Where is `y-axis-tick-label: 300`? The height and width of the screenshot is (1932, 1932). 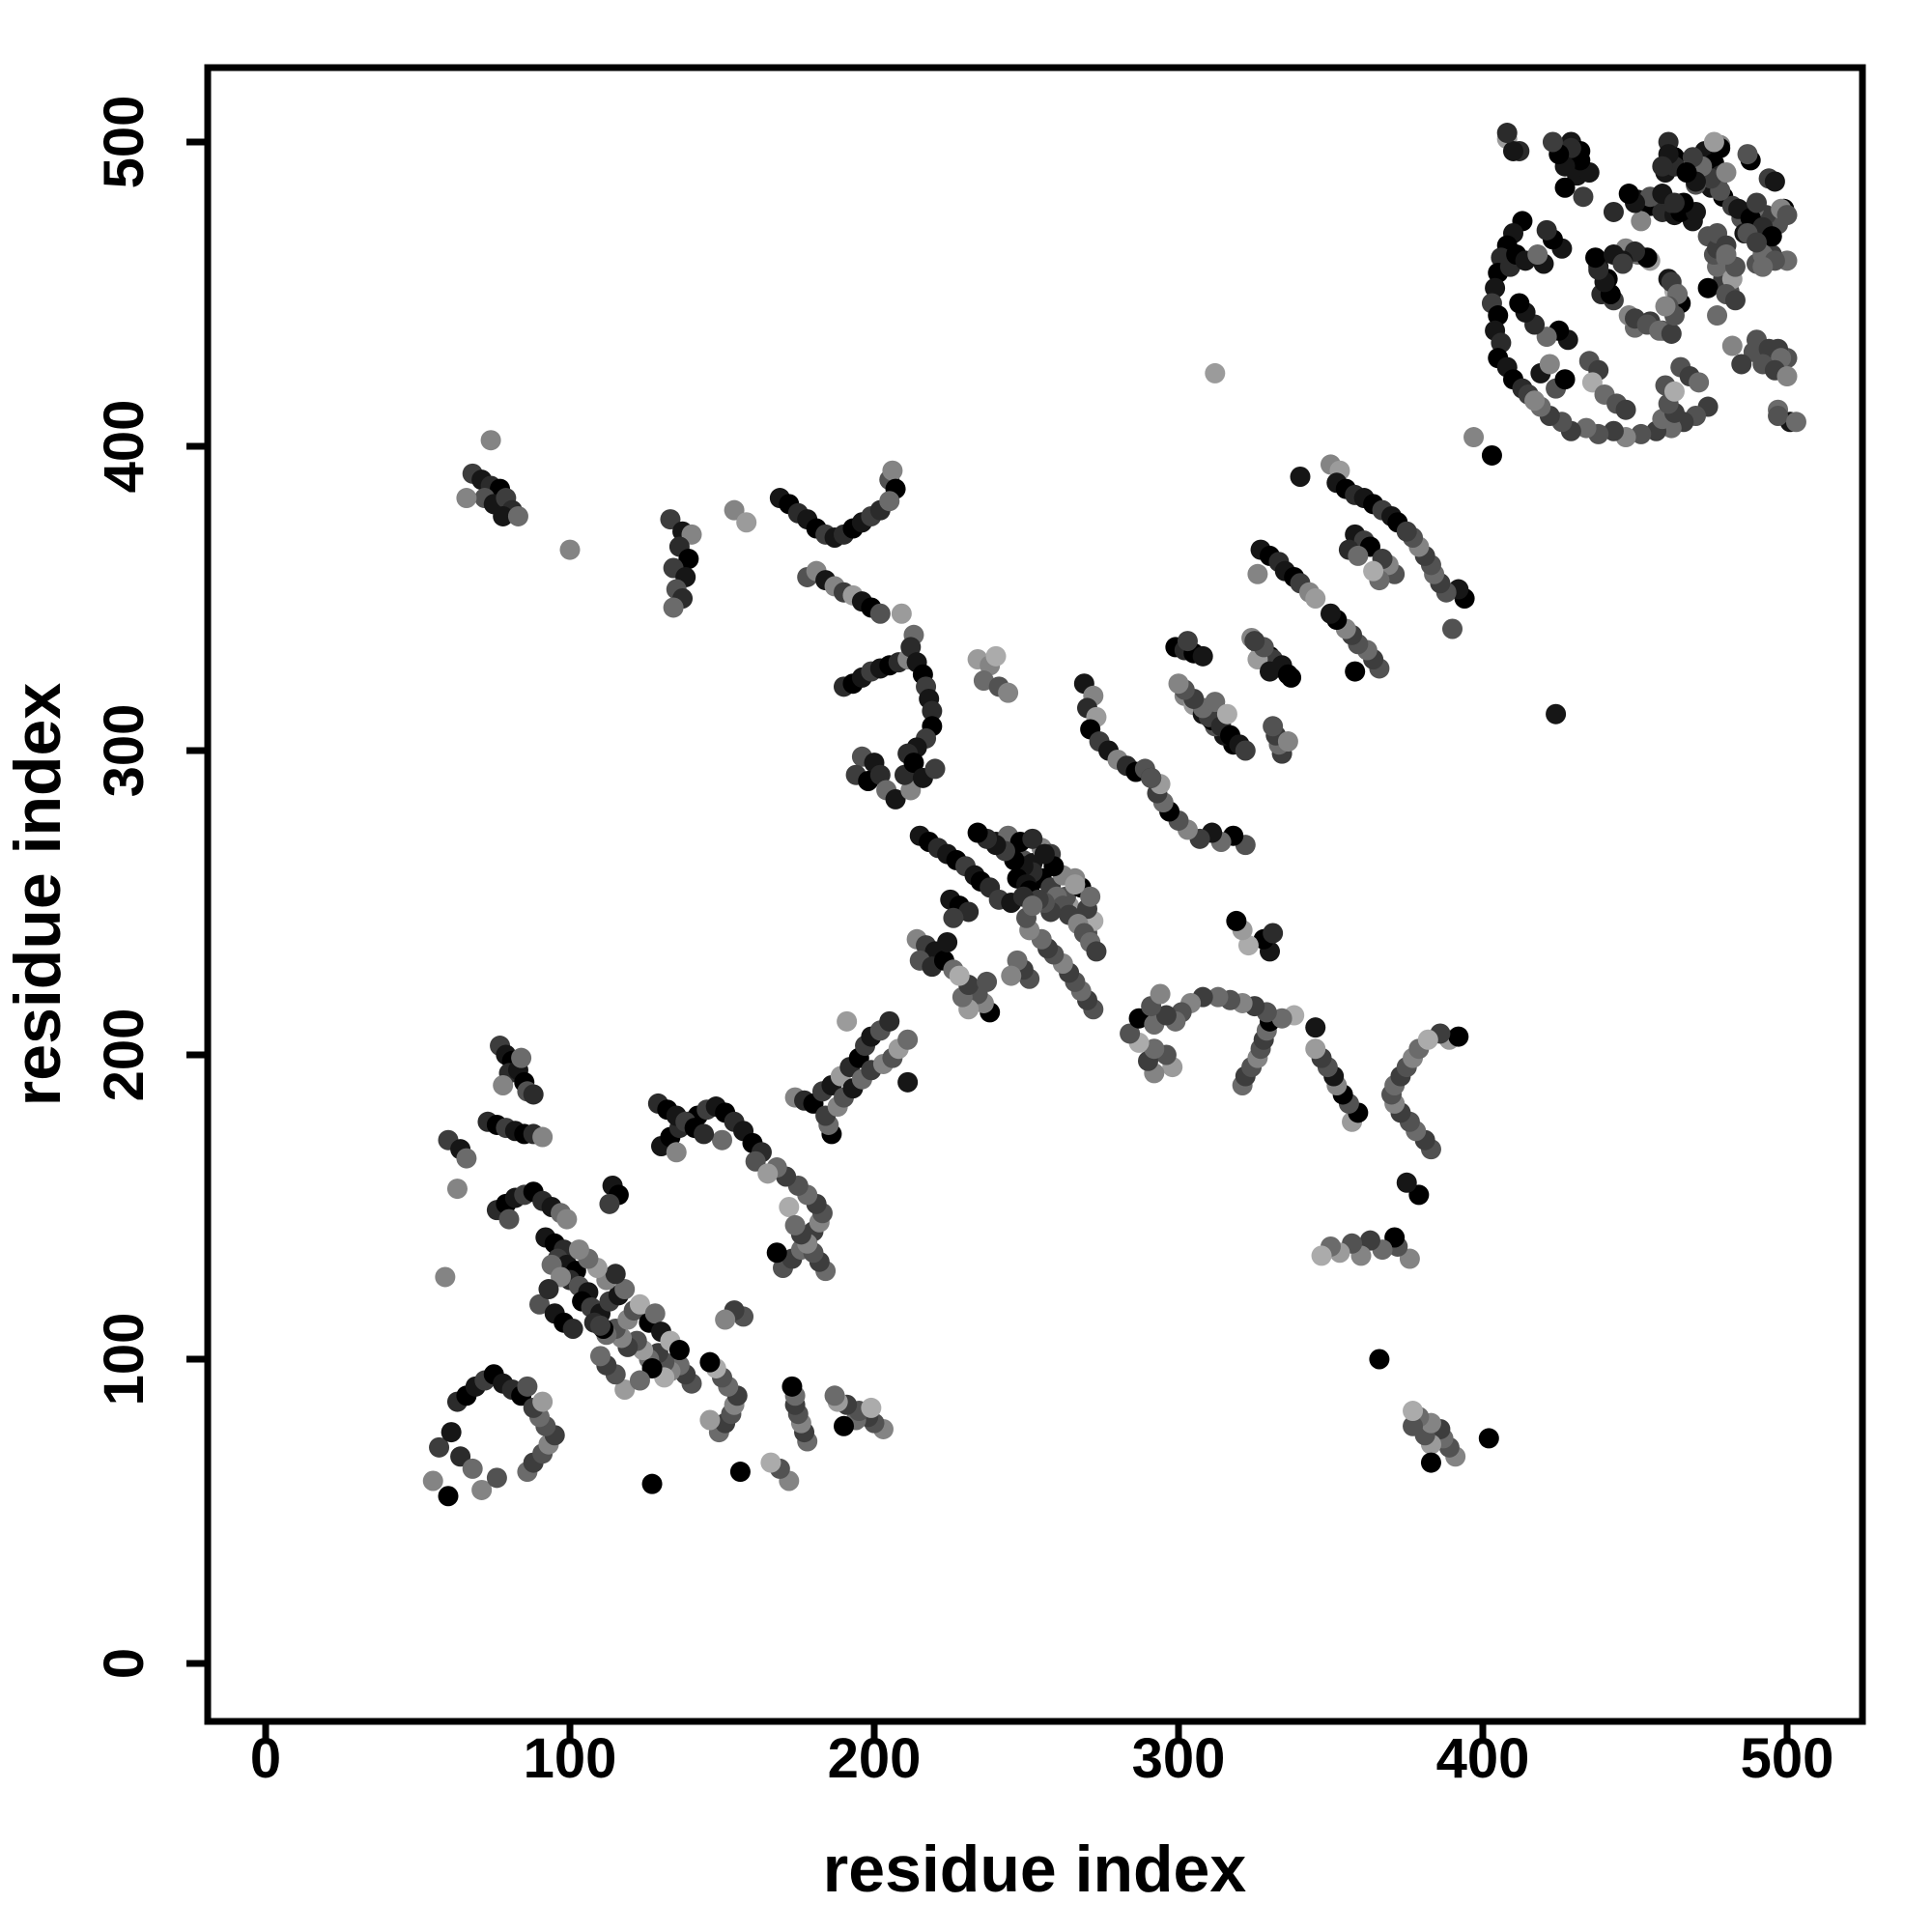 y-axis-tick-label: 300 is located at coordinates (124, 751).